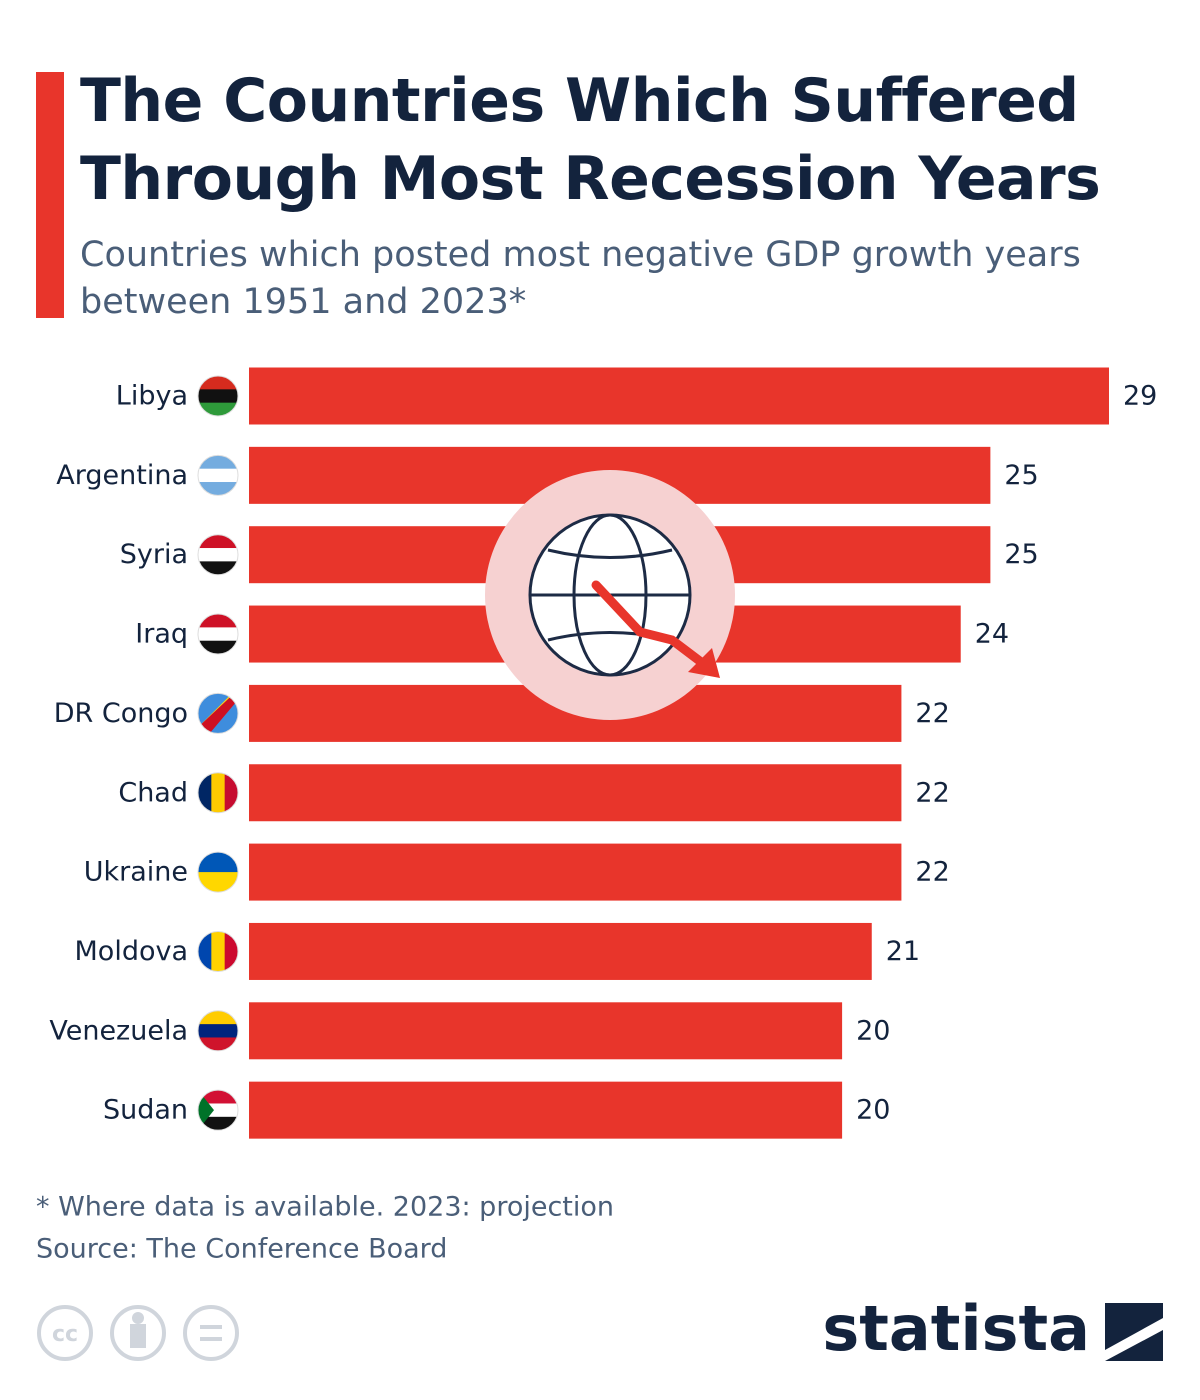 This screenshot has height=1400, width=1200. What do you see at coordinates (121, 713) in the screenshot?
I see `category-label: DR Congo` at bounding box center [121, 713].